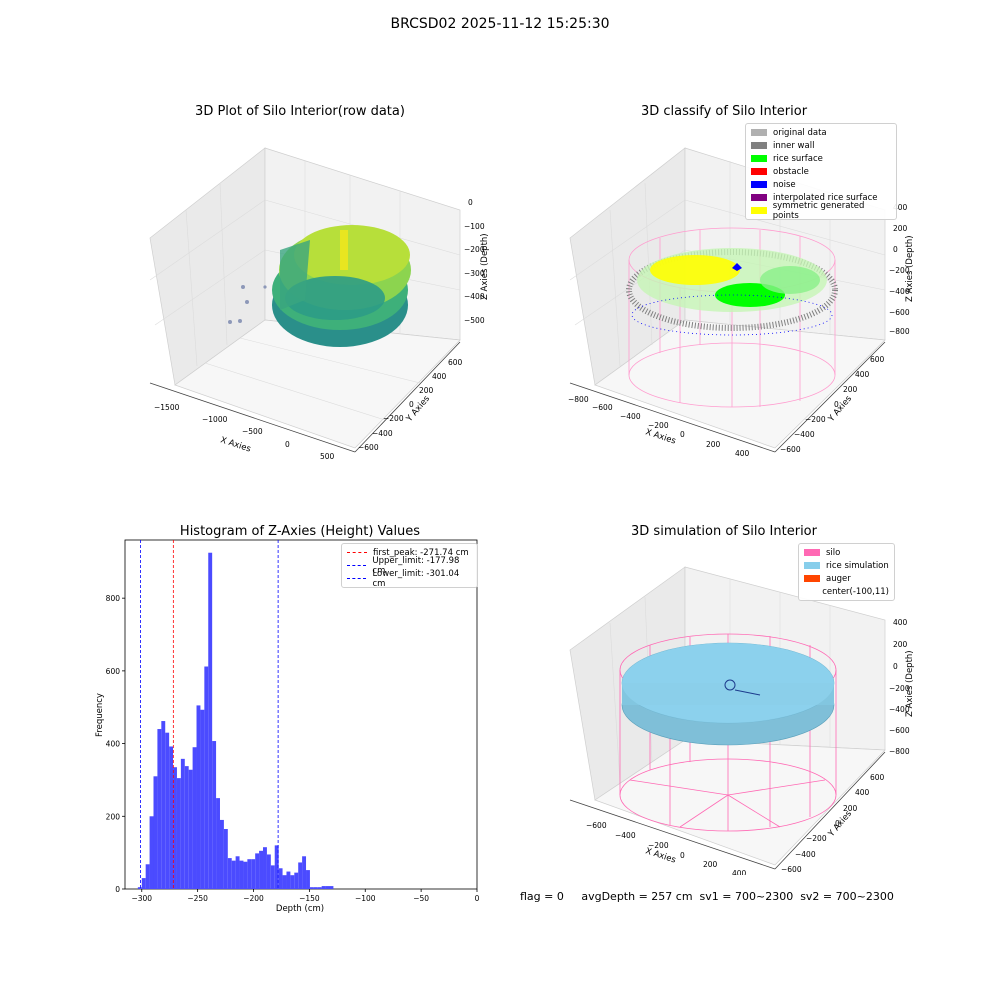 Image resolution: width=1000 pixels, height=1000 pixels. I want to click on simulation-x-tick: −600, so click(596, 825).